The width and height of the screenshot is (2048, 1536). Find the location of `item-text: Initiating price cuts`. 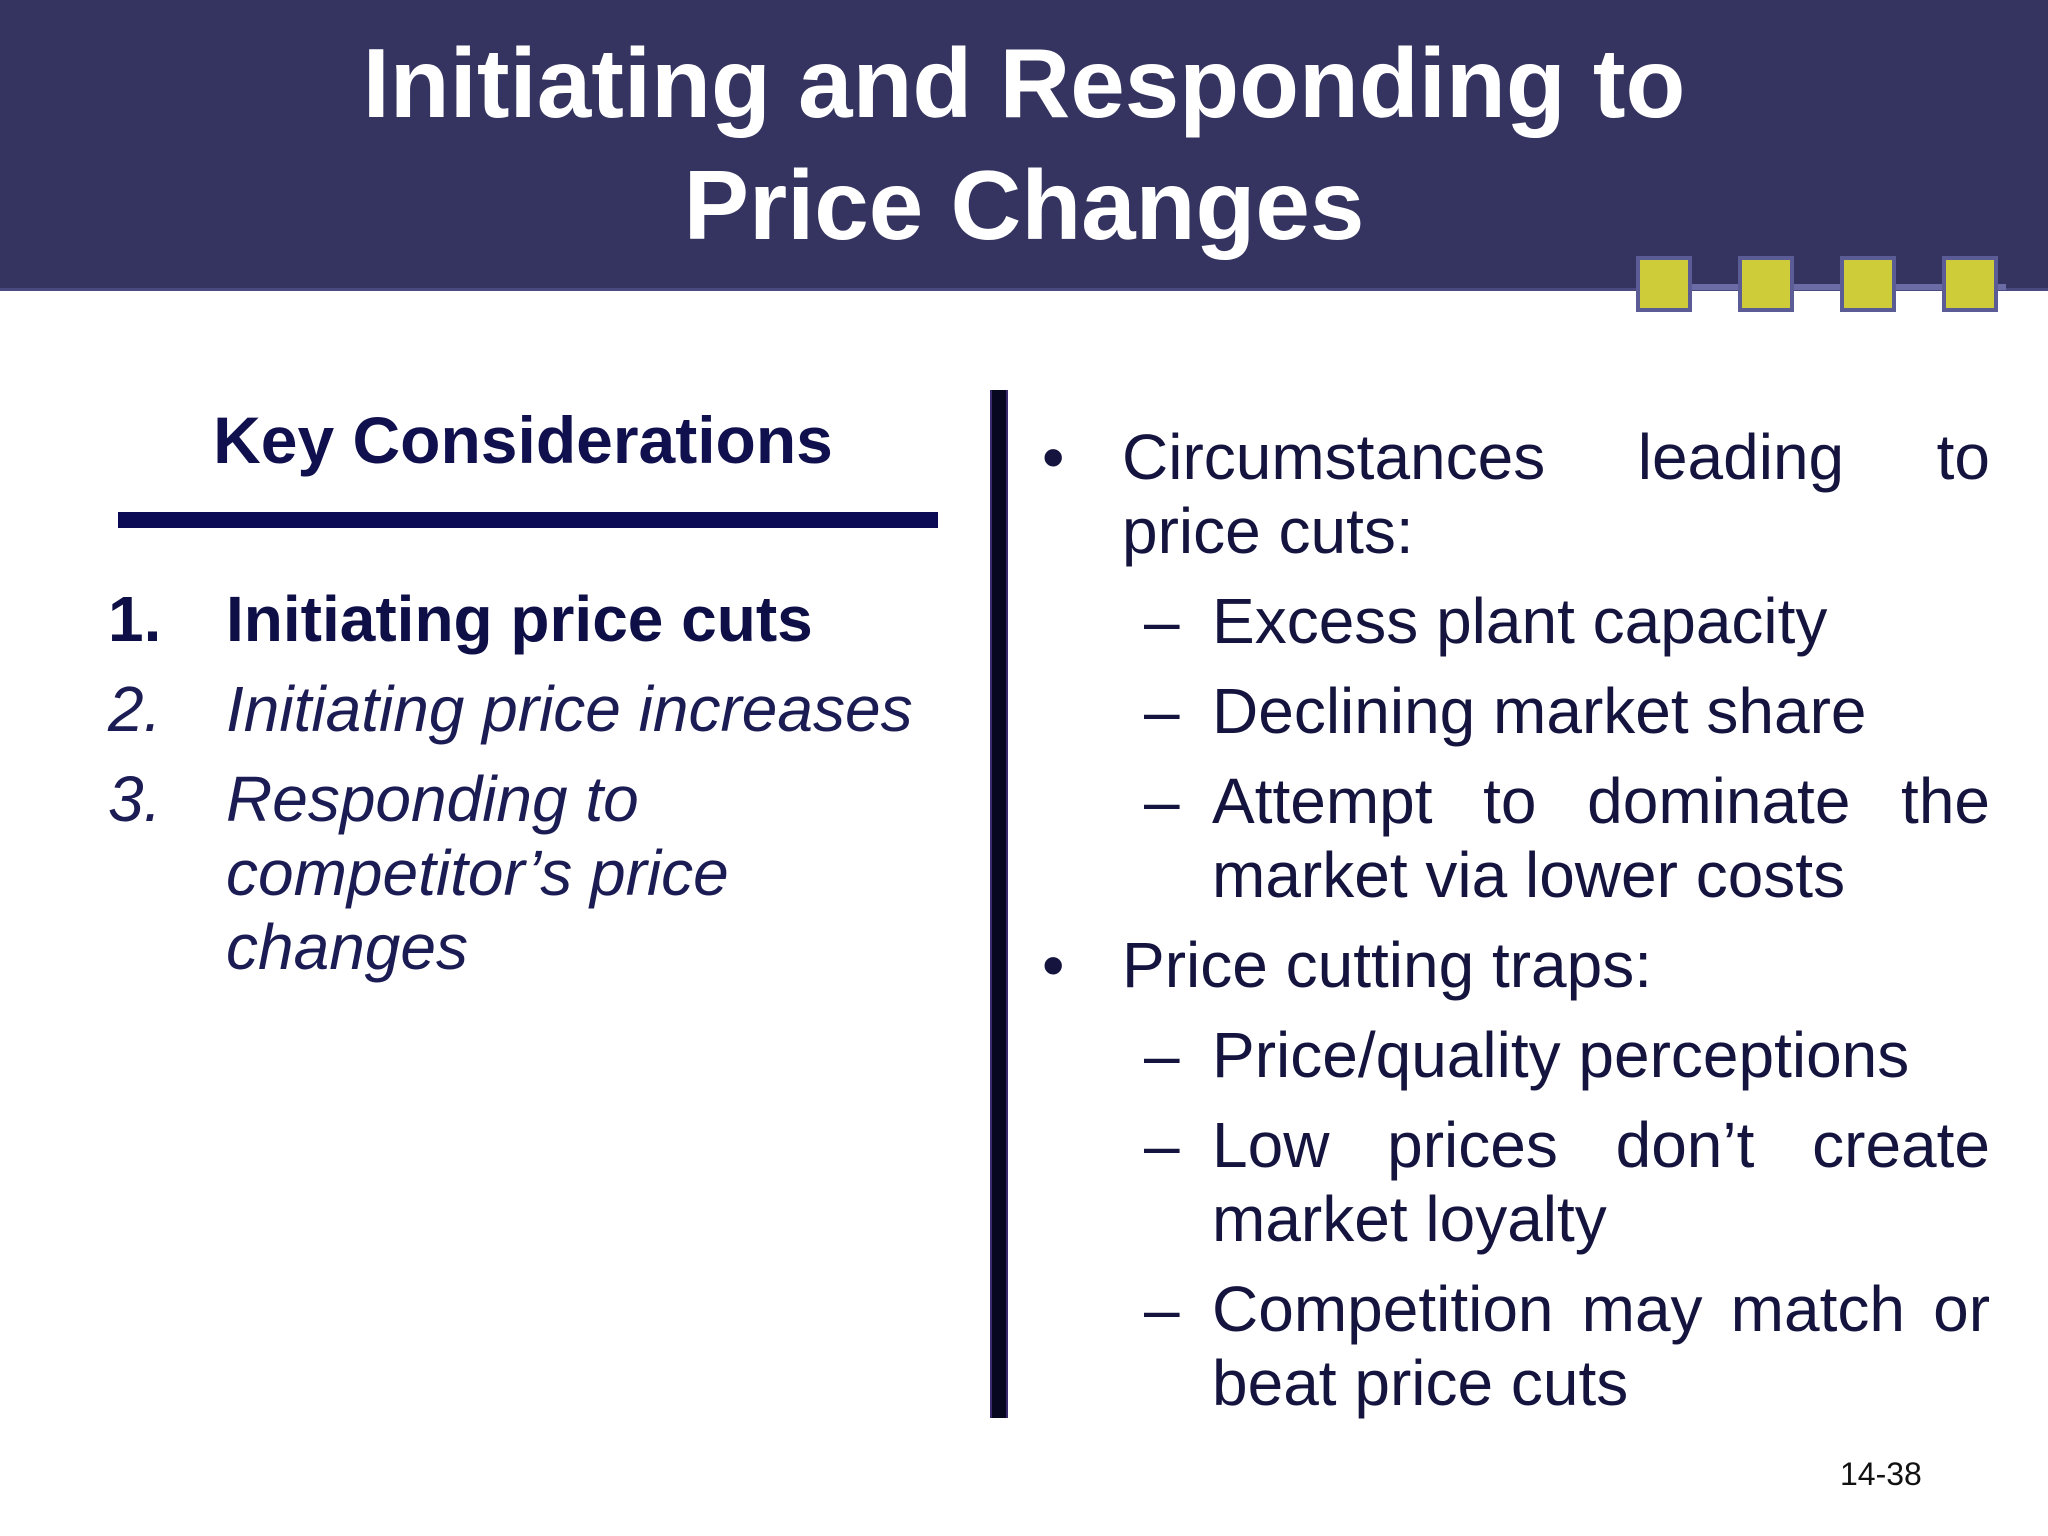

item-text: Initiating price cuts is located at coordinates (519, 619).